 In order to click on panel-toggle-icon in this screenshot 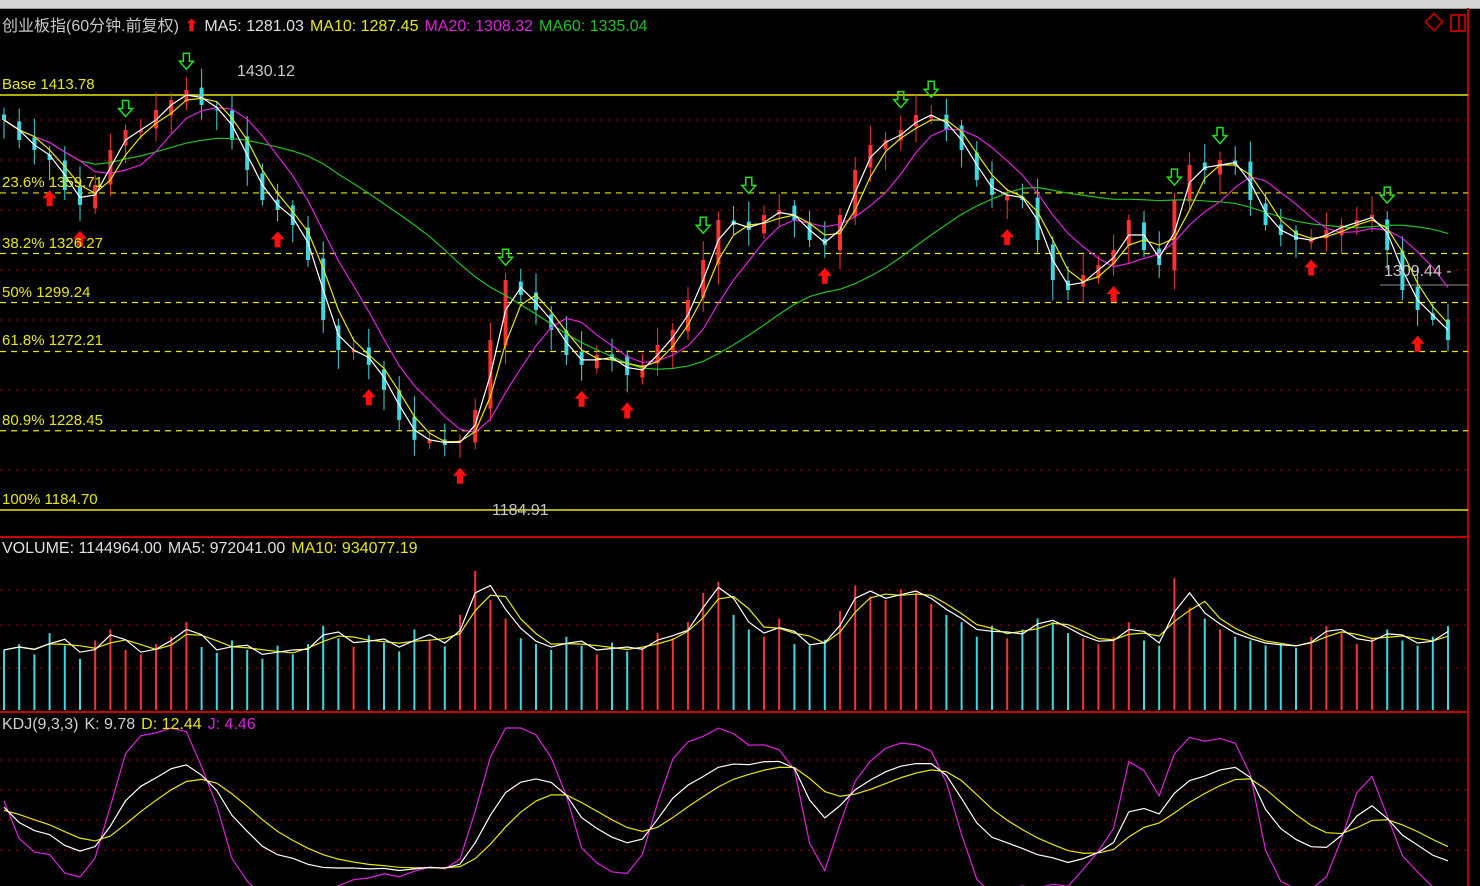, I will do `click(1458, 23)`.